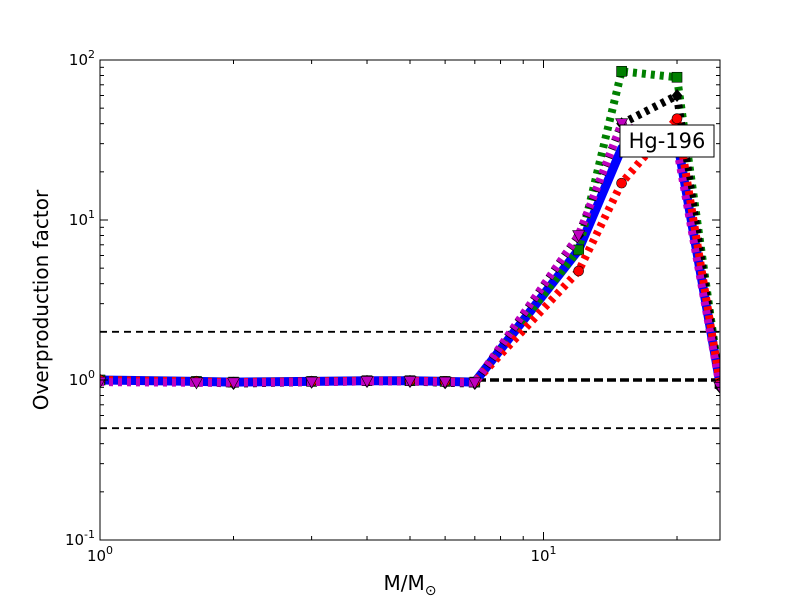  What do you see at coordinates (74, 540) in the screenshot?
I see `y-tick-base-0: 10` at bounding box center [74, 540].